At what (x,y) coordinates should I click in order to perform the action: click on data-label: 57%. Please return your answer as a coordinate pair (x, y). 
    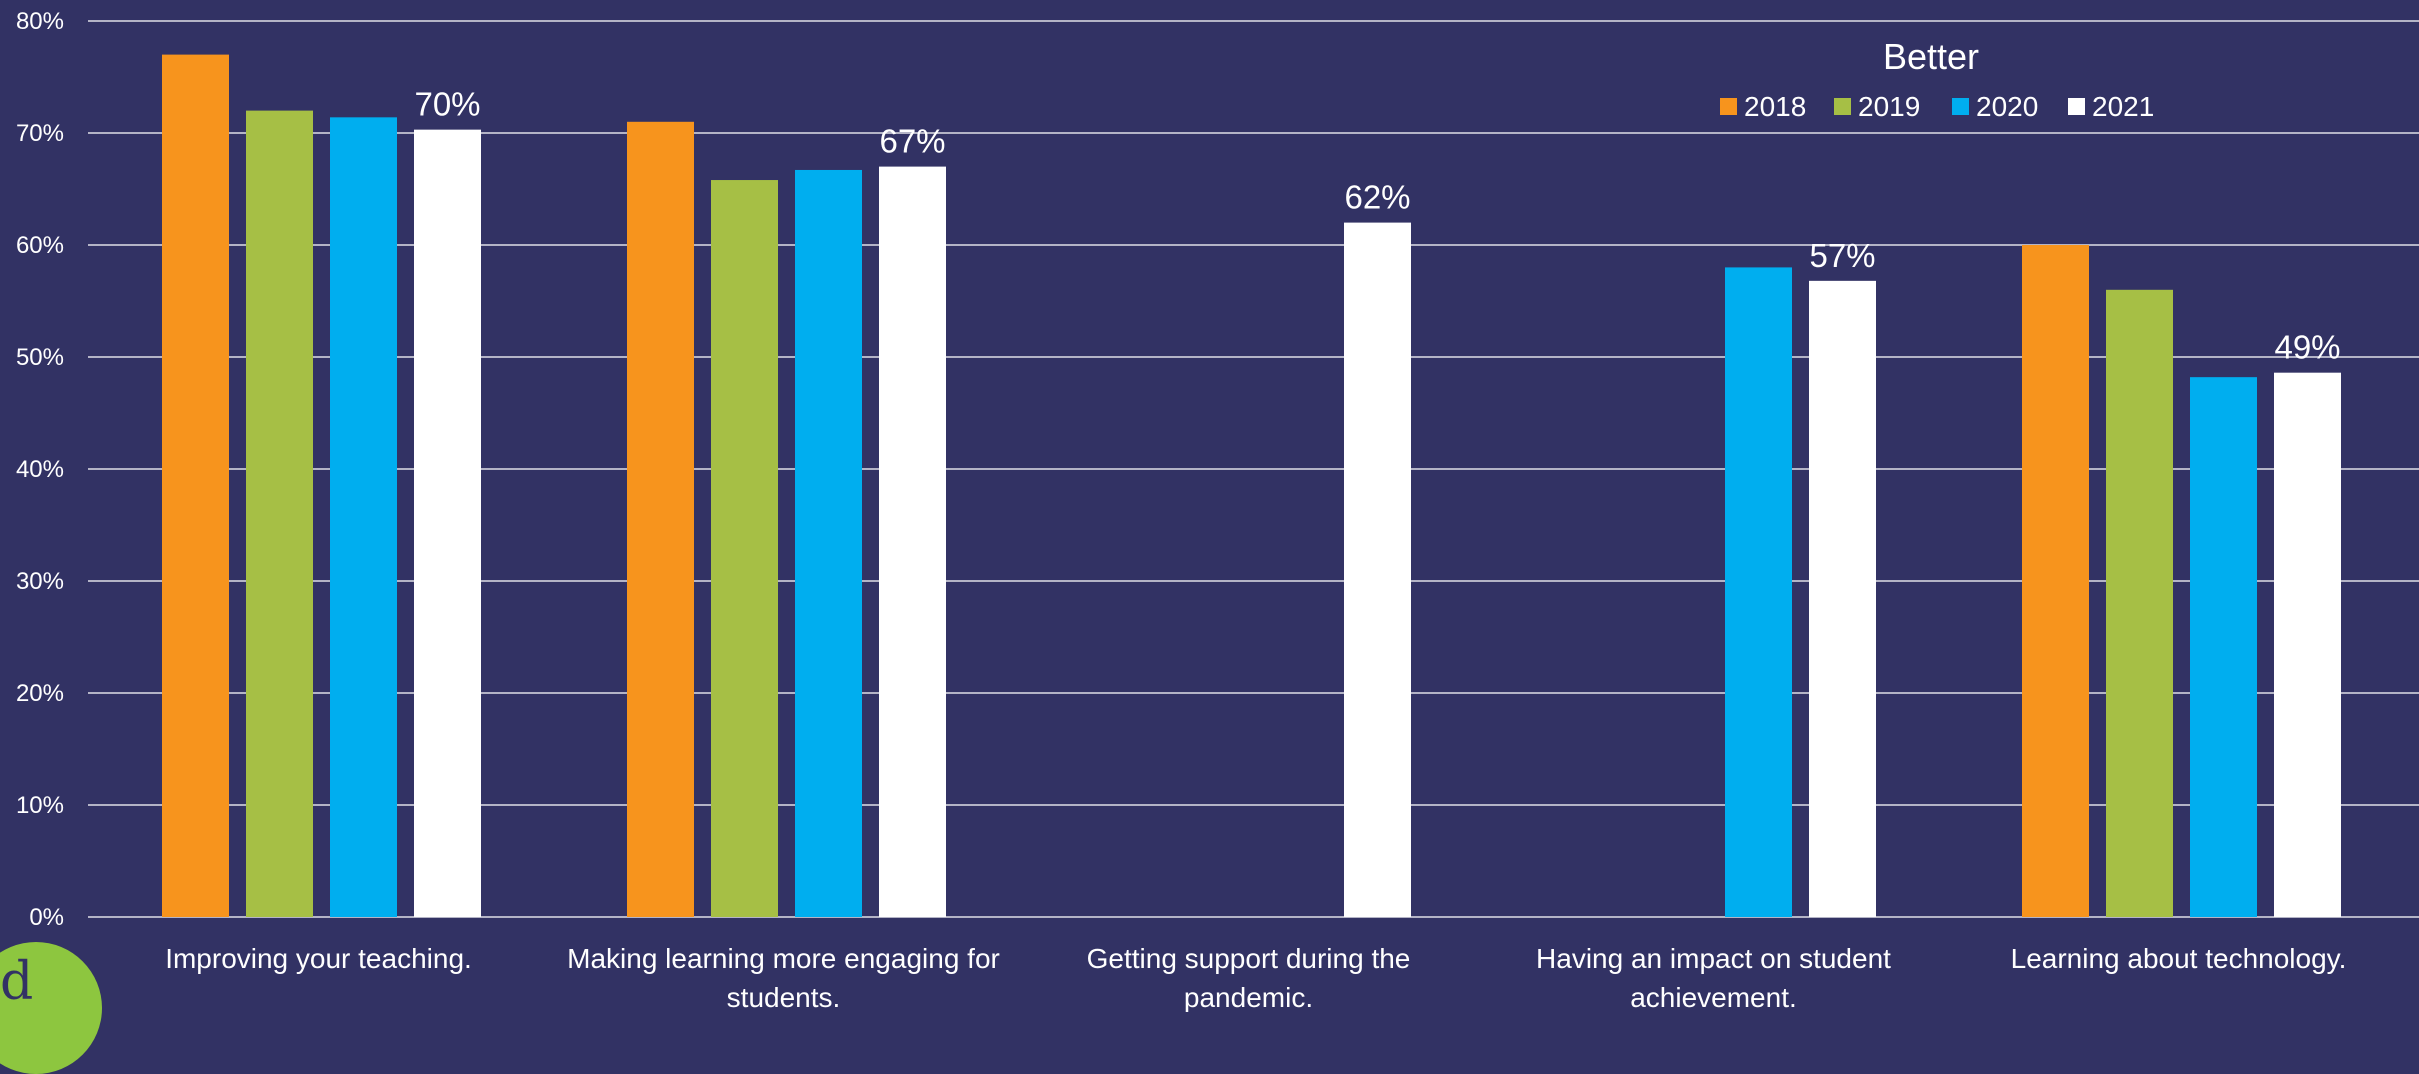
    Looking at the image, I should click on (1842, 255).